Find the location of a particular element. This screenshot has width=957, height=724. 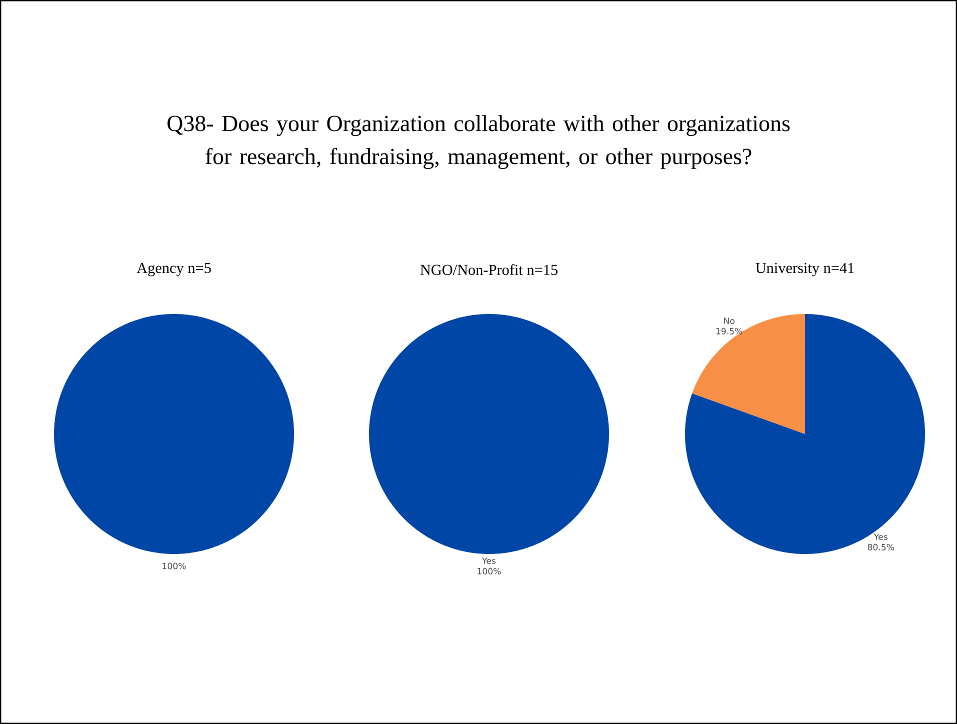

text: Q38- Does your Organization collaborate with other organizations for research, fundraising, management, or other purposes? is located at coordinates (479, 142).